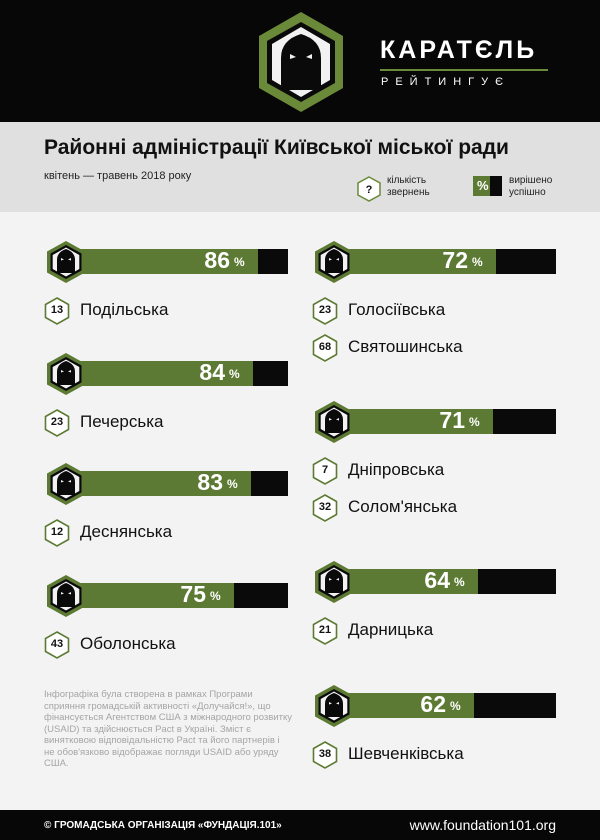 The image size is (600, 840). Describe the element at coordinates (397, 309) in the screenshot. I see `district-name: Голосіївська` at that location.